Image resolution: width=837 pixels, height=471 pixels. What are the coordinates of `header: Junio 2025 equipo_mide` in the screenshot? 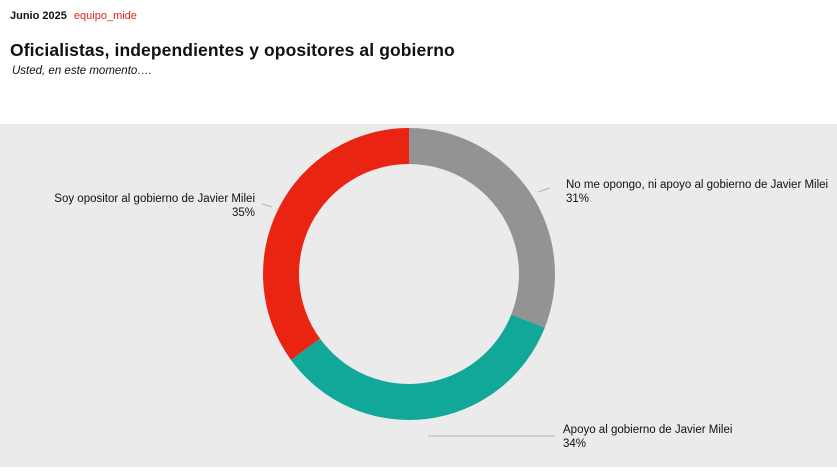 It's located at (73, 16).